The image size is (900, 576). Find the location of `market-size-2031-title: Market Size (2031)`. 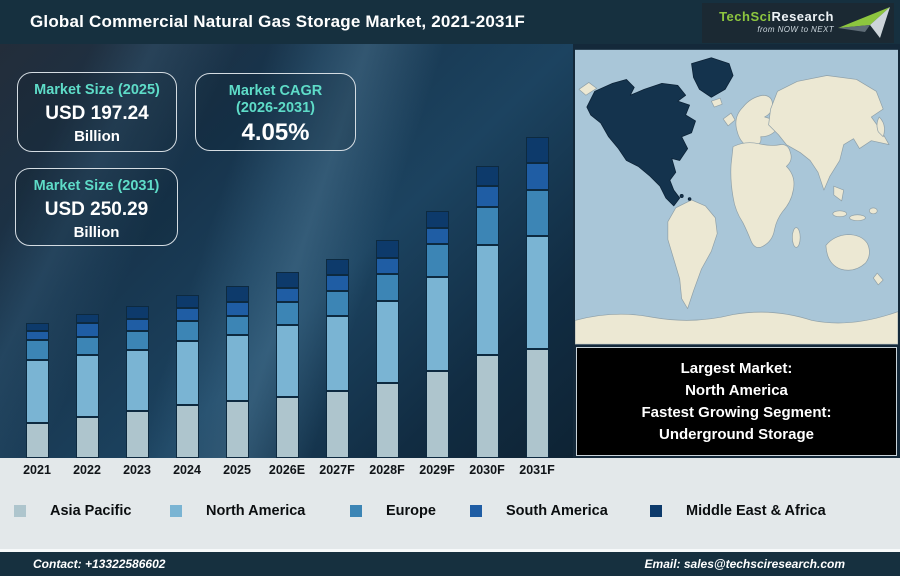

market-size-2031-title: Market Size (2031) is located at coordinates (96, 186).